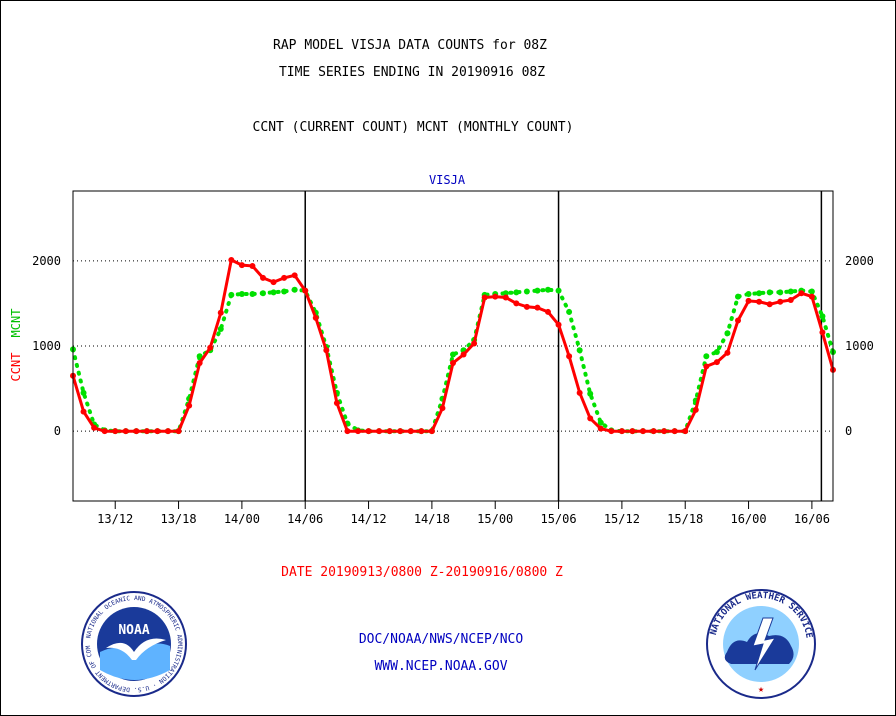 The width and height of the screenshot is (896, 716). What do you see at coordinates (368, 519) in the screenshot?
I see `xtick-label: 14/12` at bounding box center [368, 519].